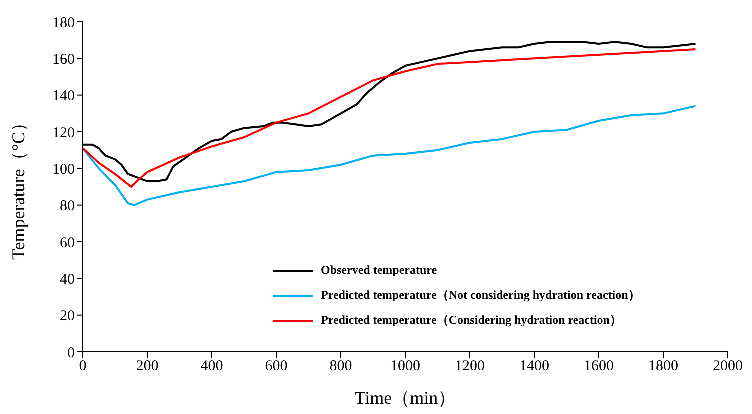 This screenshot has height=414, width=752. I want to click on legend-label: Observed temperature, so click(379, 270).